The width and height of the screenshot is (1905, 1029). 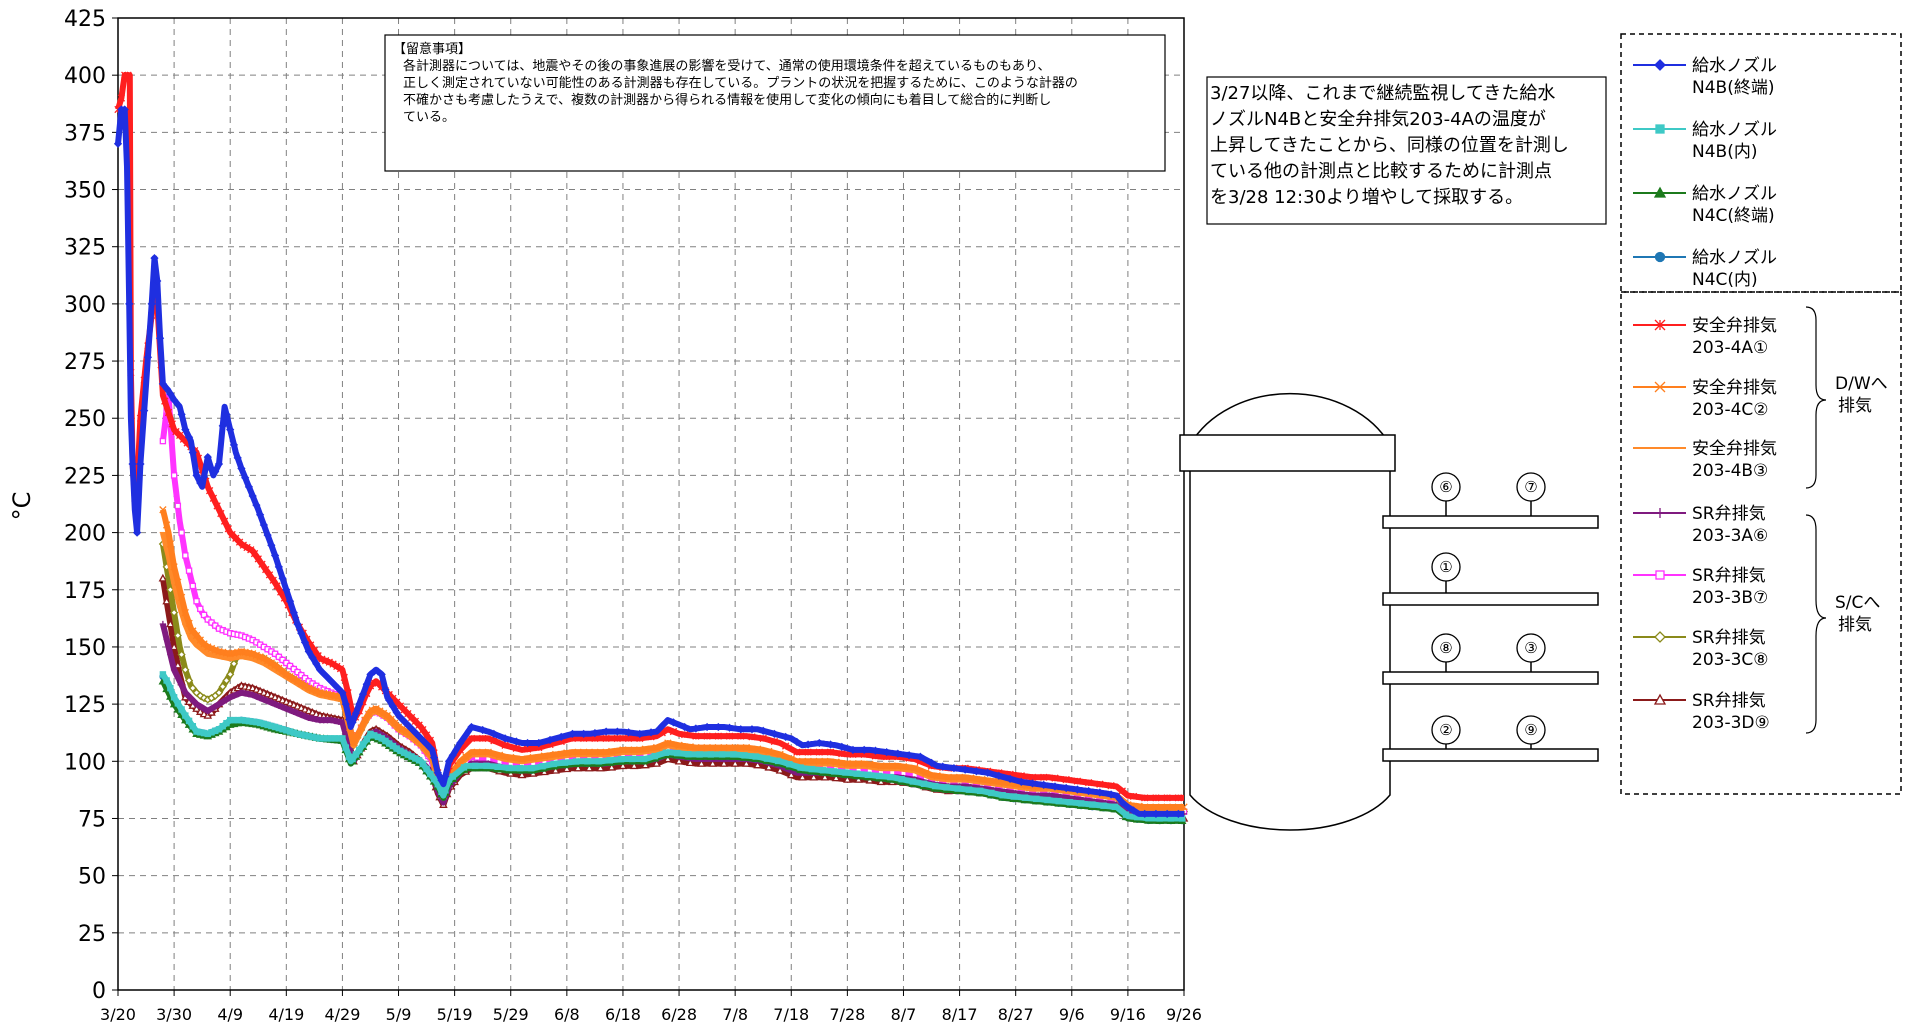 What do you see at coordinates (399, 1014) in the screenshot?
I see `x-tick-label: 5/9` at bounding box center [399, 1014].